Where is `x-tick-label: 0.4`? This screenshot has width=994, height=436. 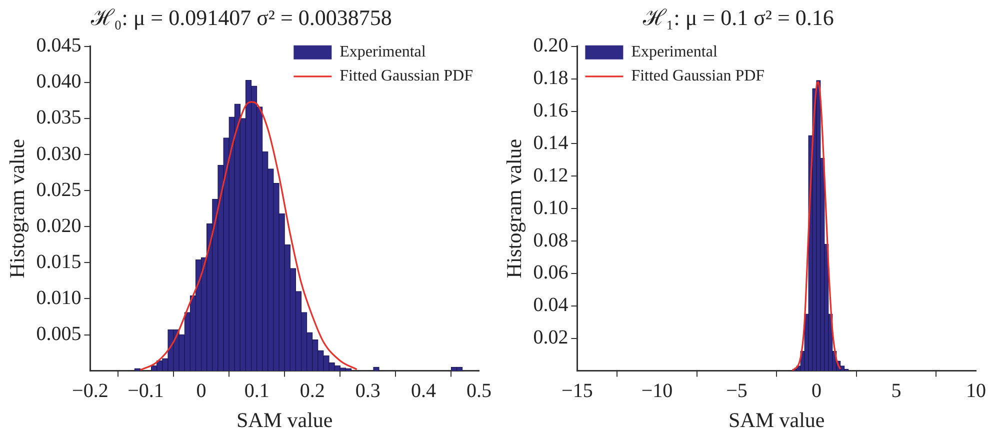 x-tick-label: 0.4 is located at coordinates (423, 391).